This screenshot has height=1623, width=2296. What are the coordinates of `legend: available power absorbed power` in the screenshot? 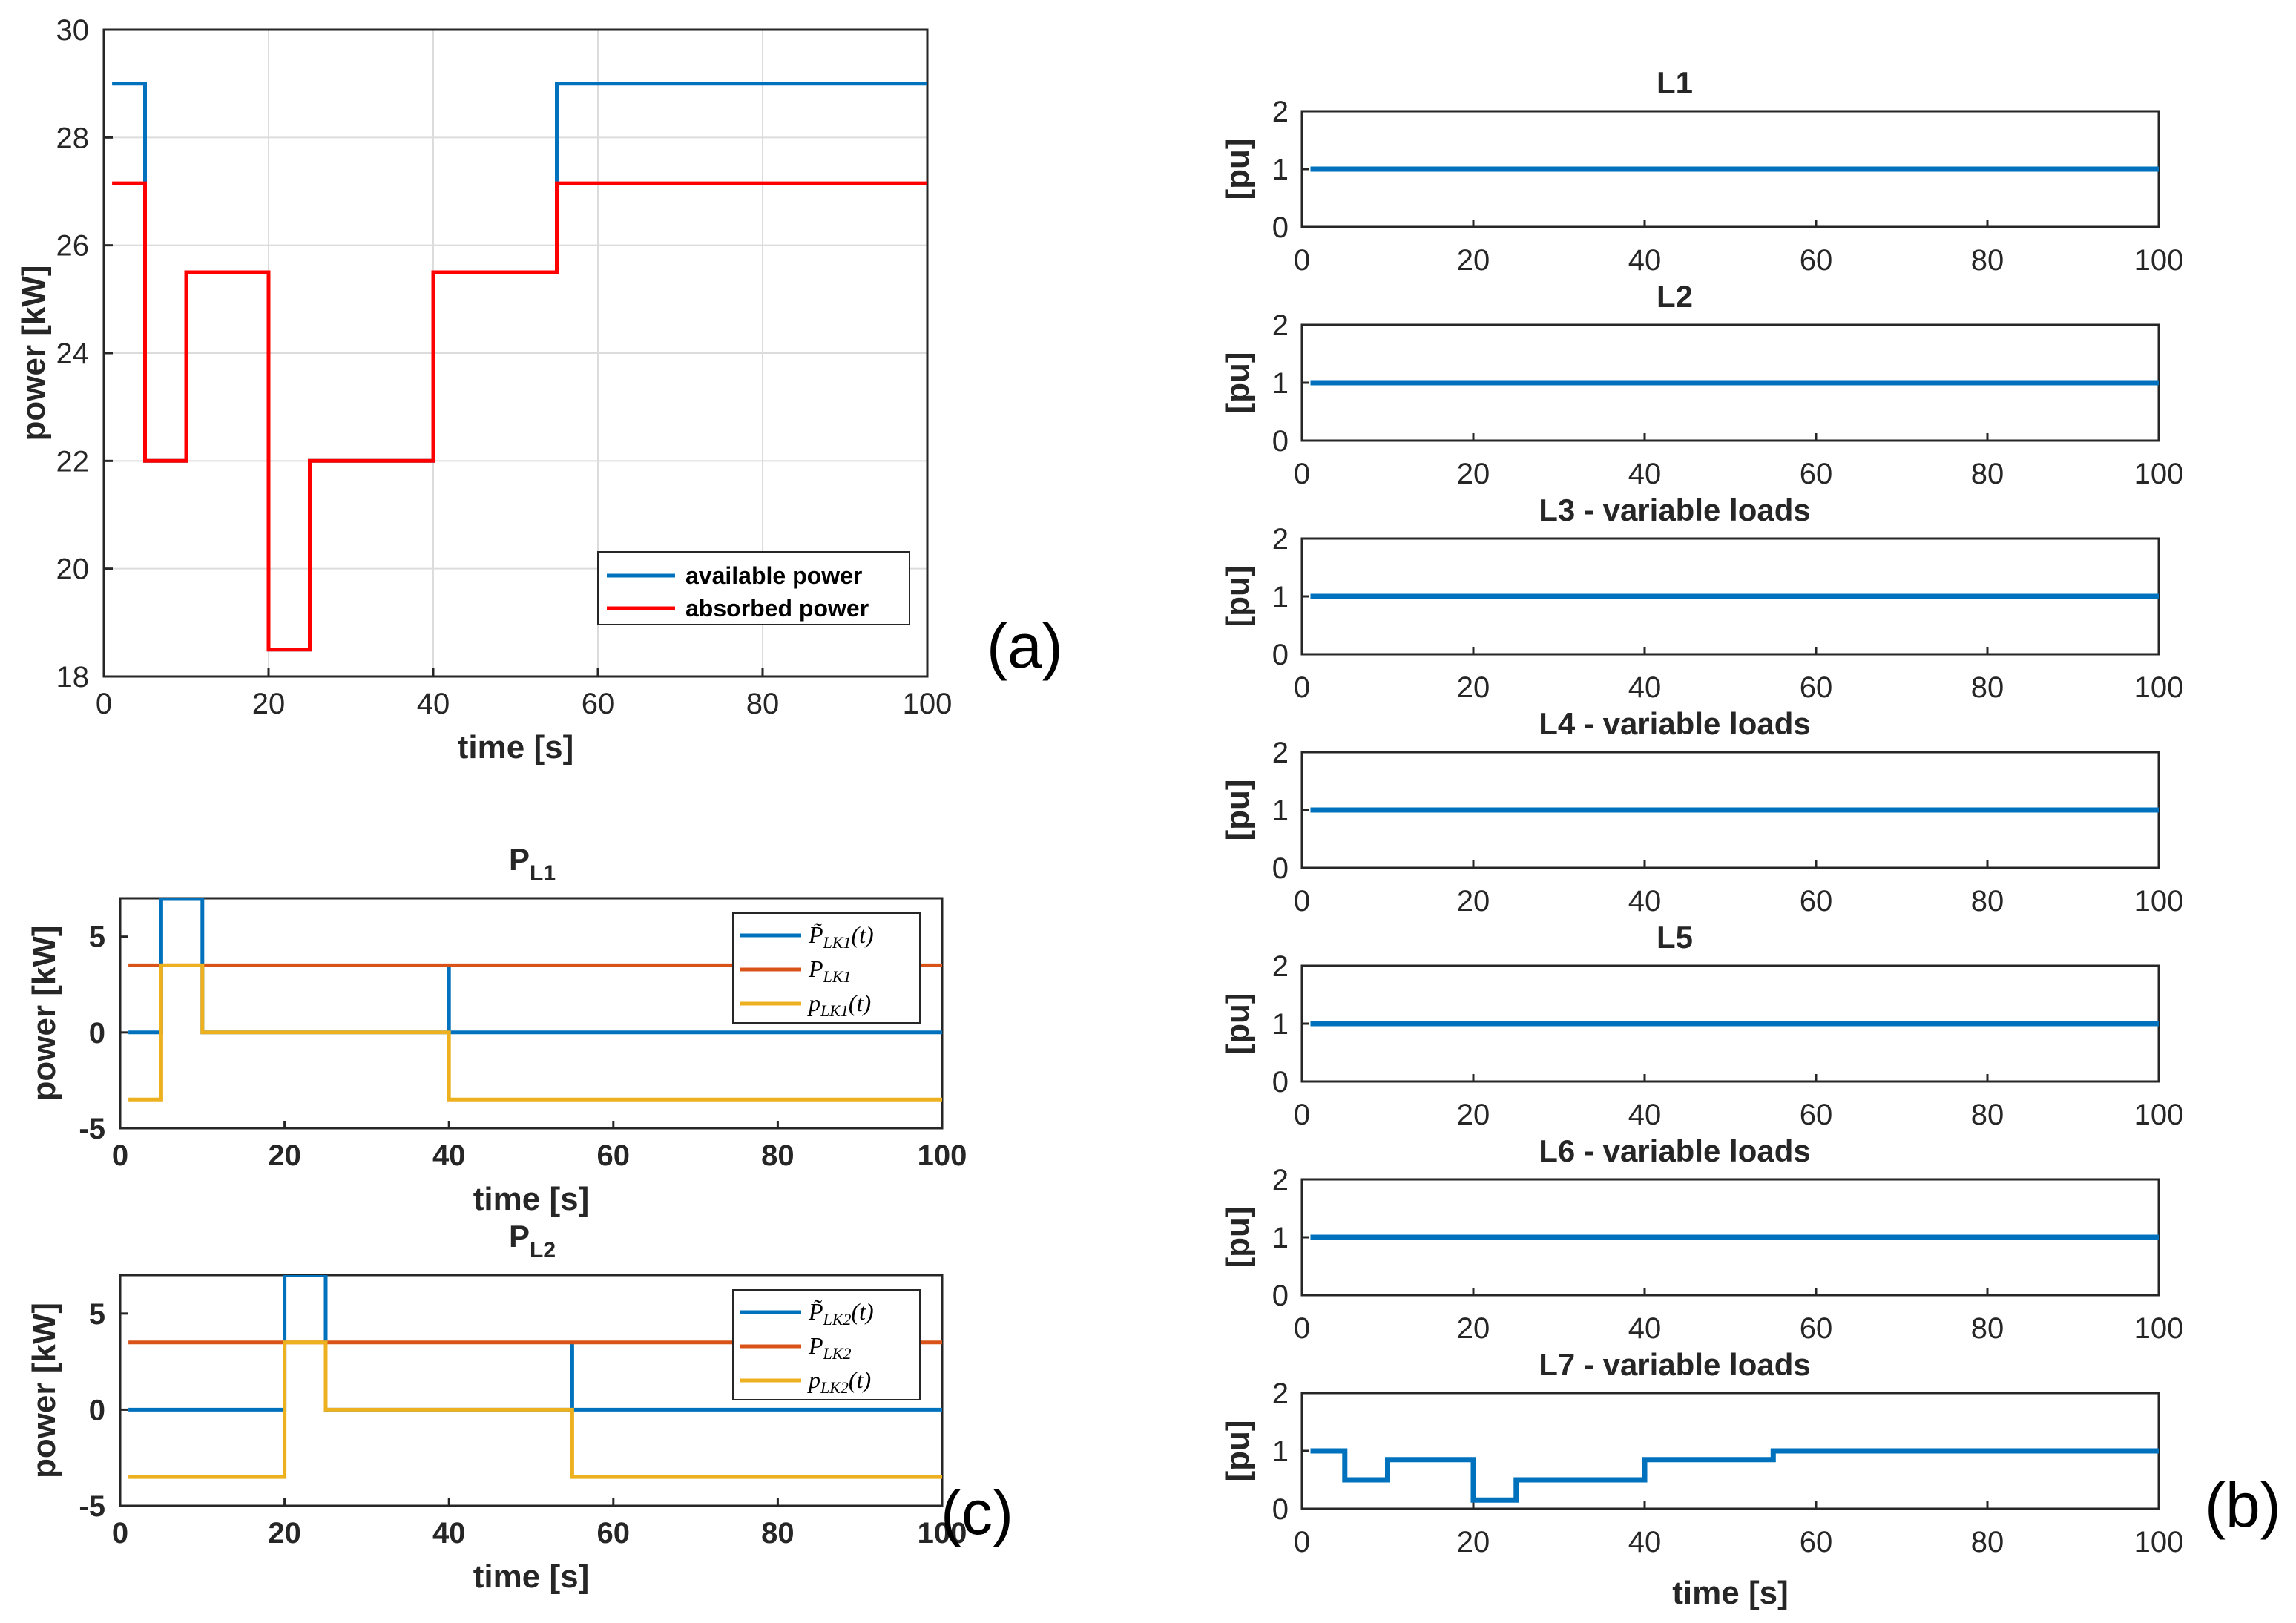 It's located at (753, 588).